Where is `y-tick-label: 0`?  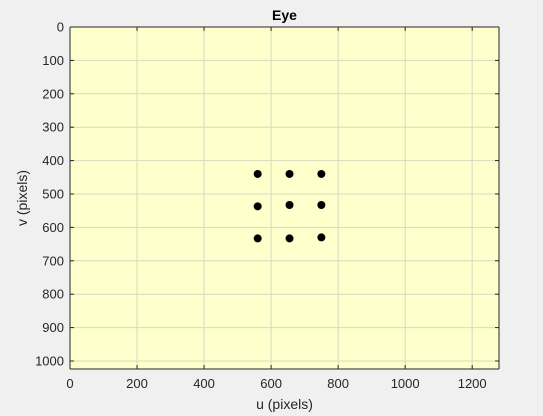 y-tick-label: 0 is located at coordinates (60, 27).